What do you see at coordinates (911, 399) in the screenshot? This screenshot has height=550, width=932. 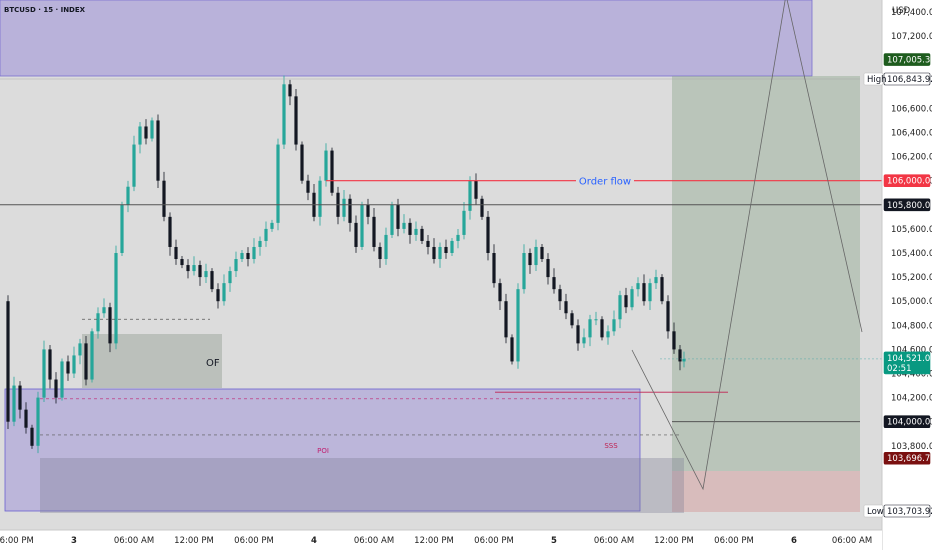 I see `y-tick-label: 104,200.00` at bounding box center [911, 399].